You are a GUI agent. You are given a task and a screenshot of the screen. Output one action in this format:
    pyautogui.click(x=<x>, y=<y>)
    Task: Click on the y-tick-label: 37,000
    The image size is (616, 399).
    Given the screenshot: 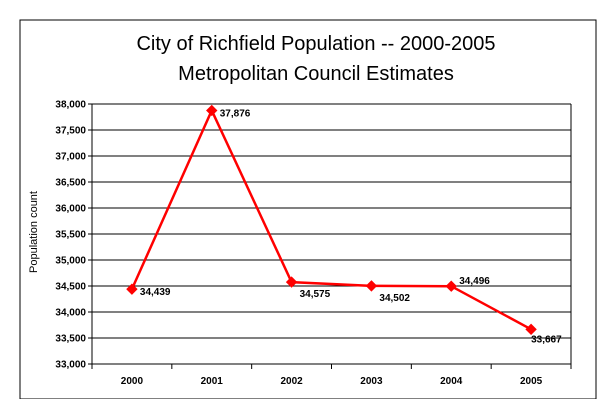 What is the action you would take?
    pyautogui.click(x=70, y=157)
    